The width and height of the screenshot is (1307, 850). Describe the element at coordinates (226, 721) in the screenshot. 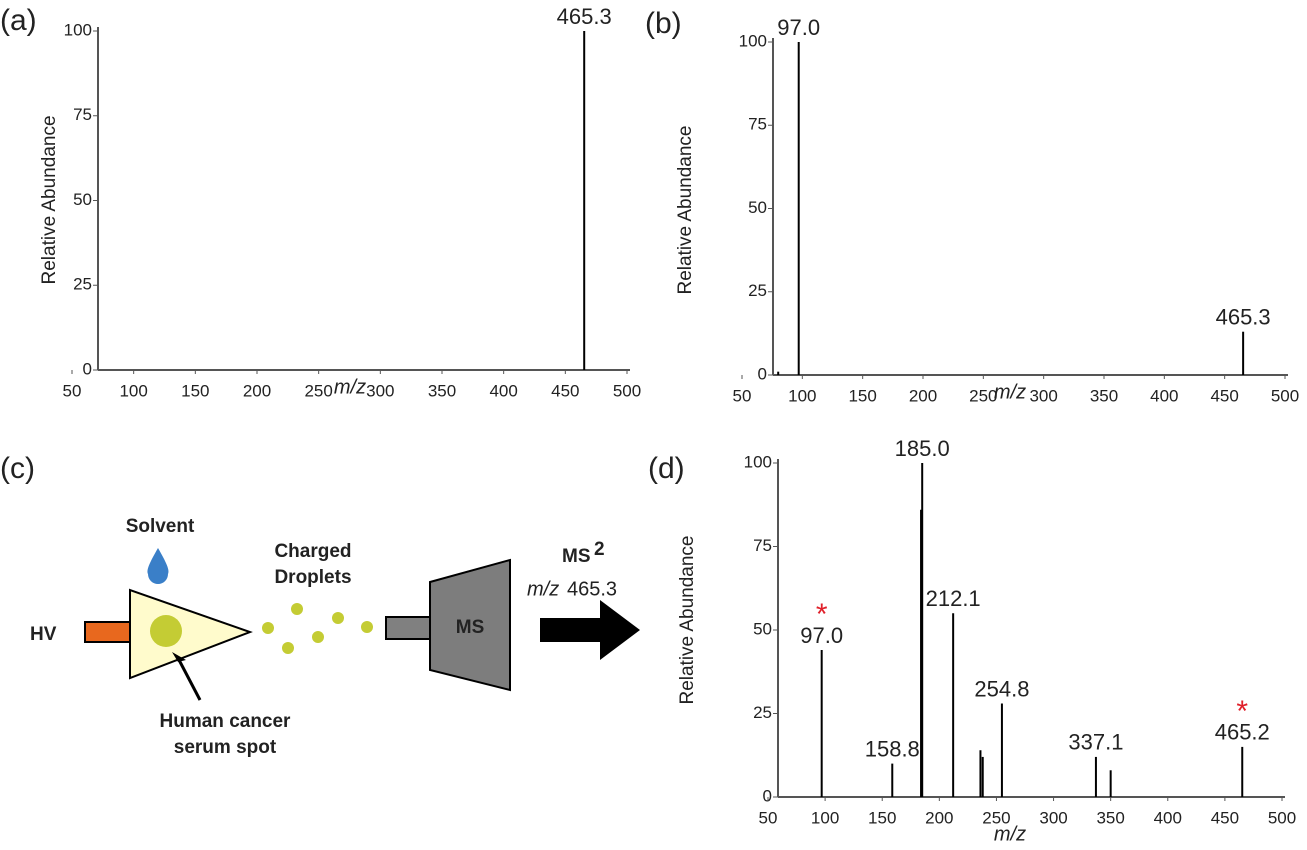

I see `spot-label: Human cancer` at that location.